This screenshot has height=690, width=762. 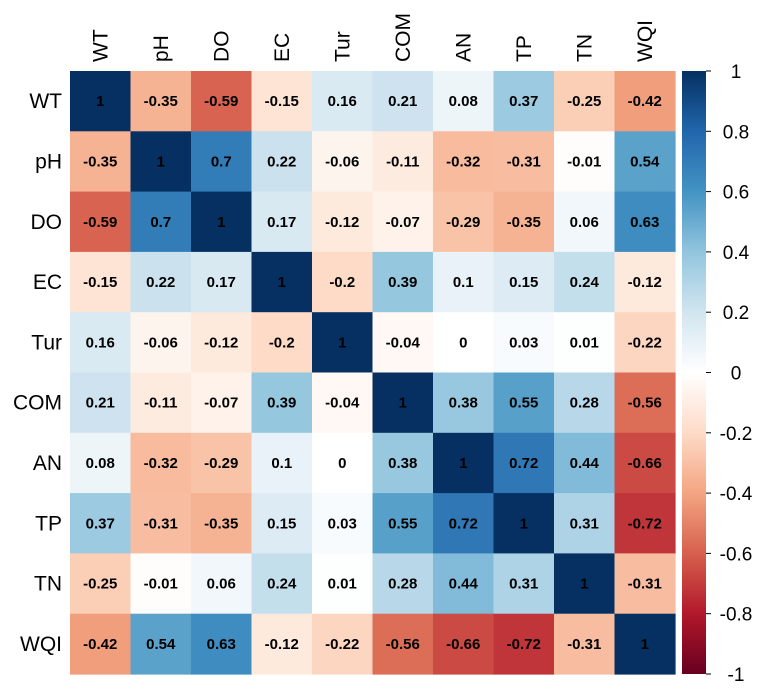 I want to click on cell-value-EC-AN: 0.1, so click(x=463, y=282).